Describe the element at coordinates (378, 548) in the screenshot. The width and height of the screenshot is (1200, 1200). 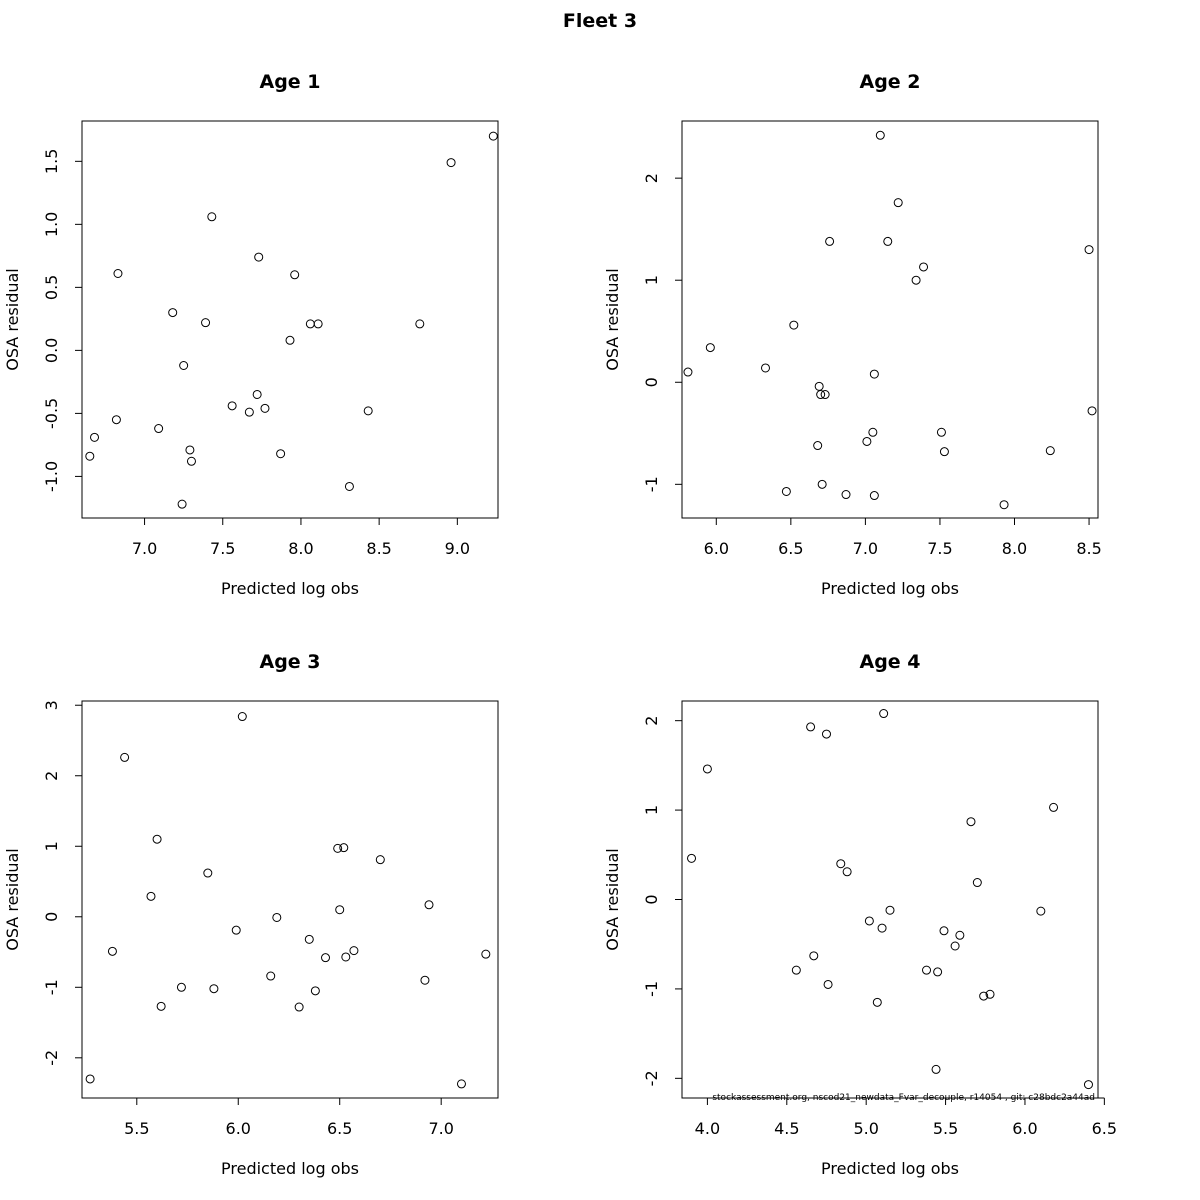
I see `x-tick-label: 8.5` at that location.